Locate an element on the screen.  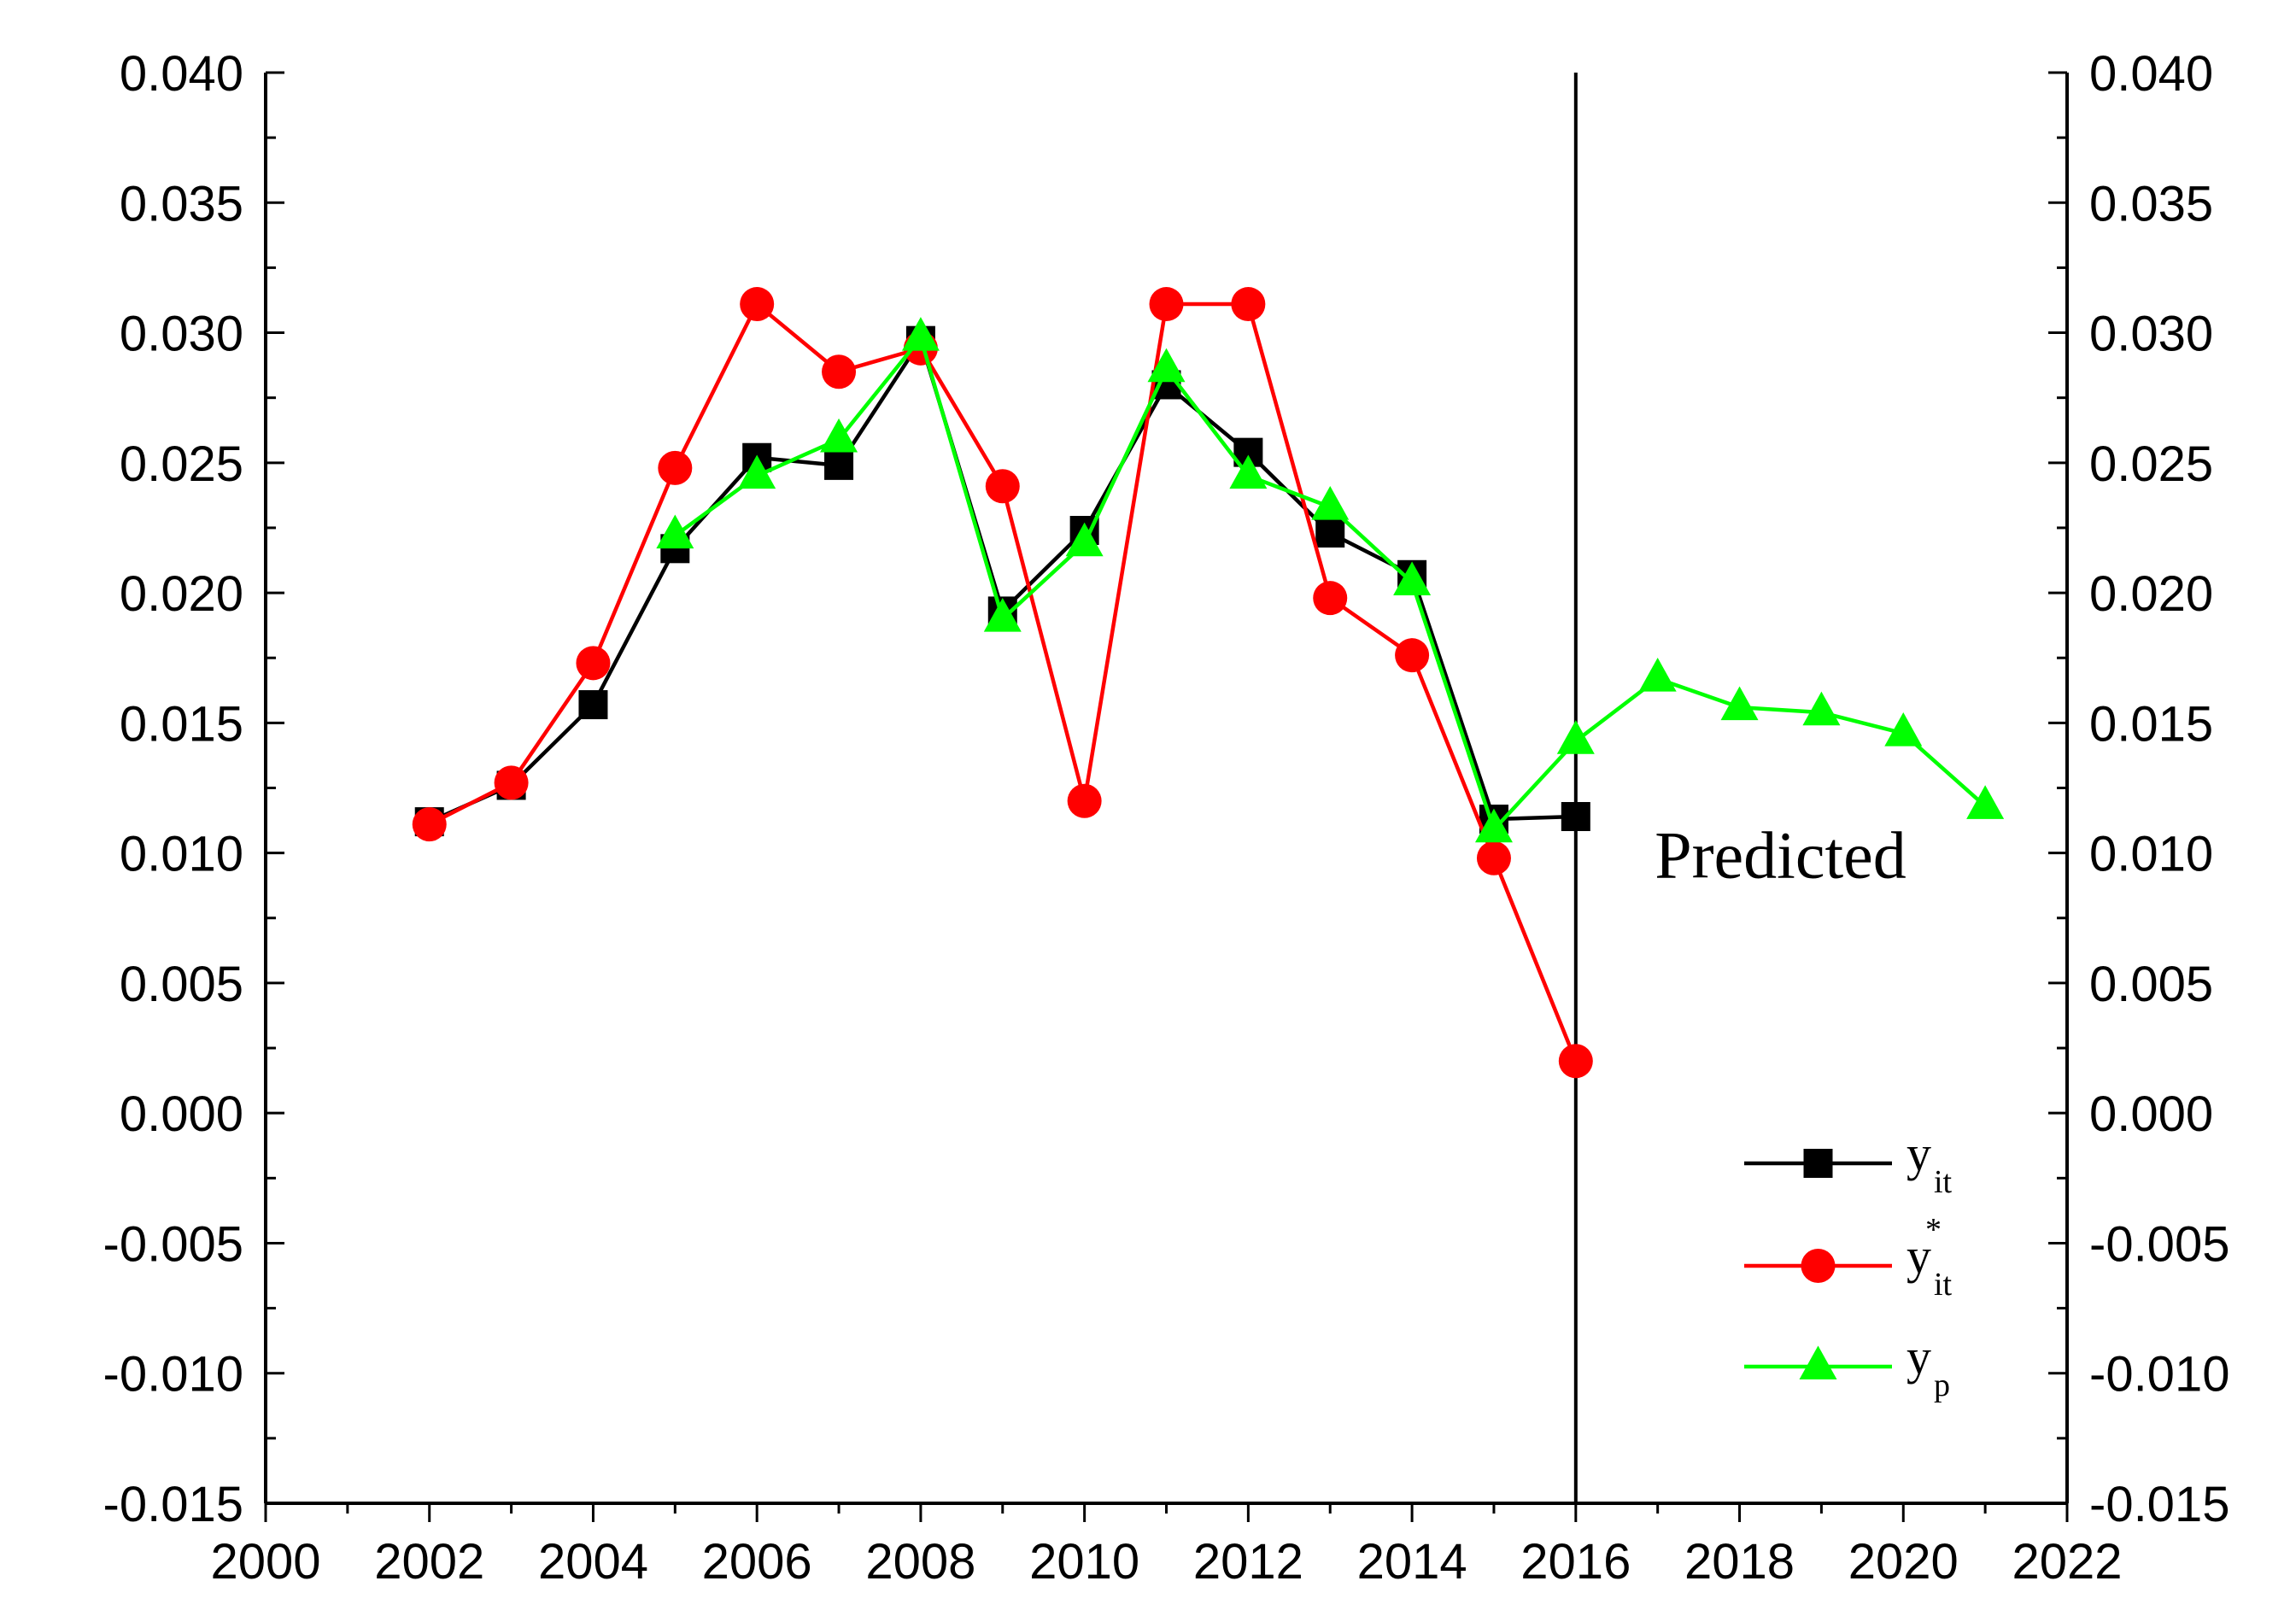
x-tick-label: 2012 is located at coordinates (1248, 1562).